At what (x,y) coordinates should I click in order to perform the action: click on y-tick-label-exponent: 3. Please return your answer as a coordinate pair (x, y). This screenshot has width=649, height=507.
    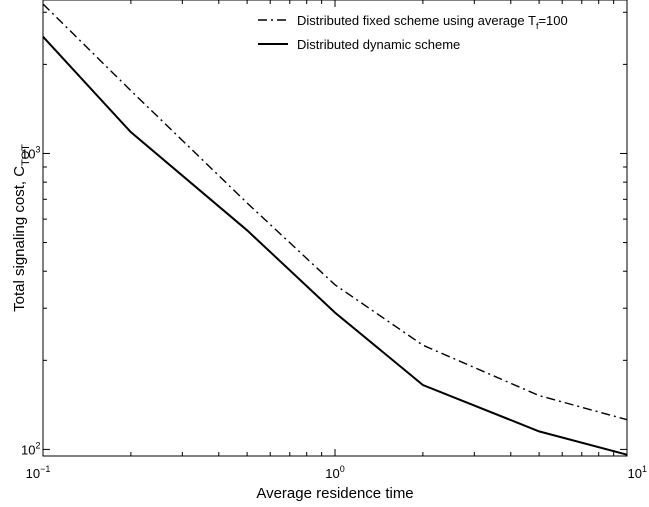
    Looking at the image, I should click on (37, 149).